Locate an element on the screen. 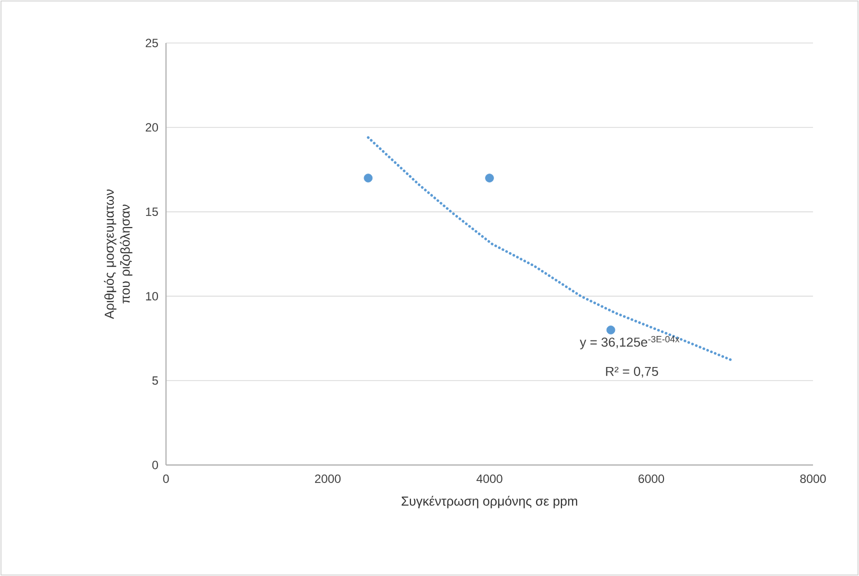 This screenshot has height=576, width=859. x-tick-label: 2000 is located at coordinates (328, 478).